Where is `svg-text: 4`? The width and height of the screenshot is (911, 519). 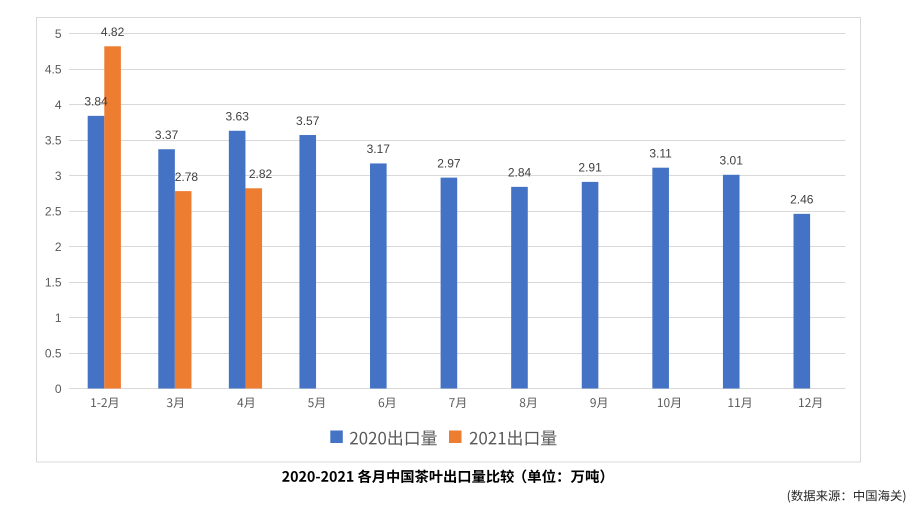
svg-text: 4 is located at coordinates (58, 105).